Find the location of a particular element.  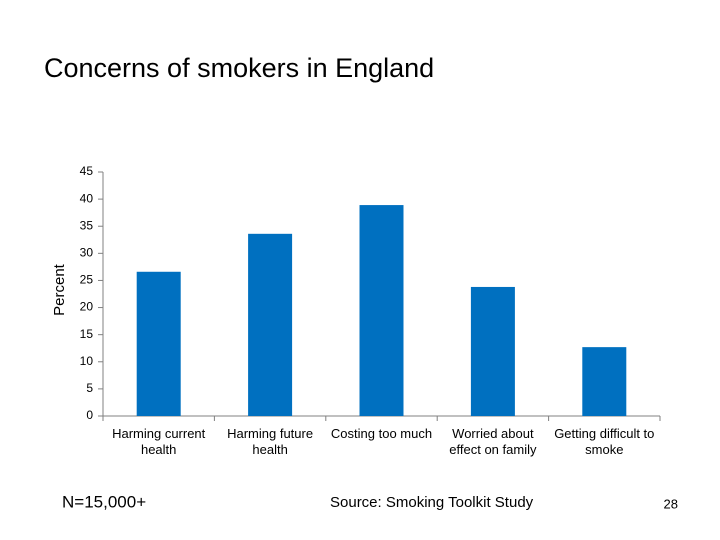

y-tick-label: 40 is located at coordinates (87, 198).